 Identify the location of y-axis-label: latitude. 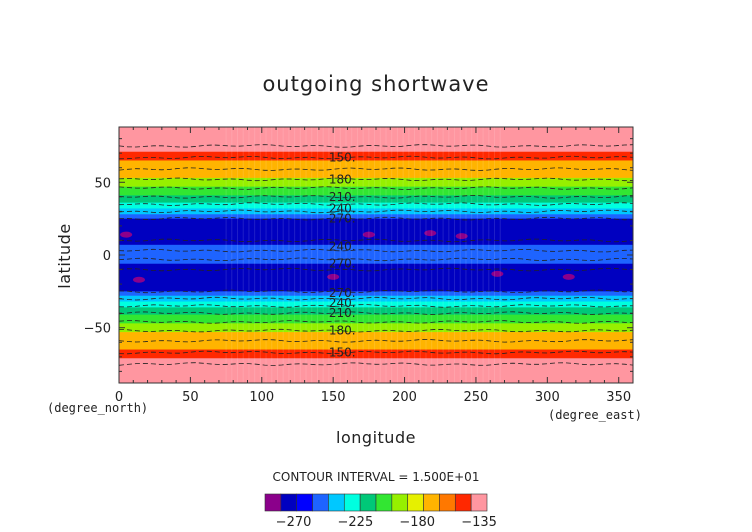
(64, 255).